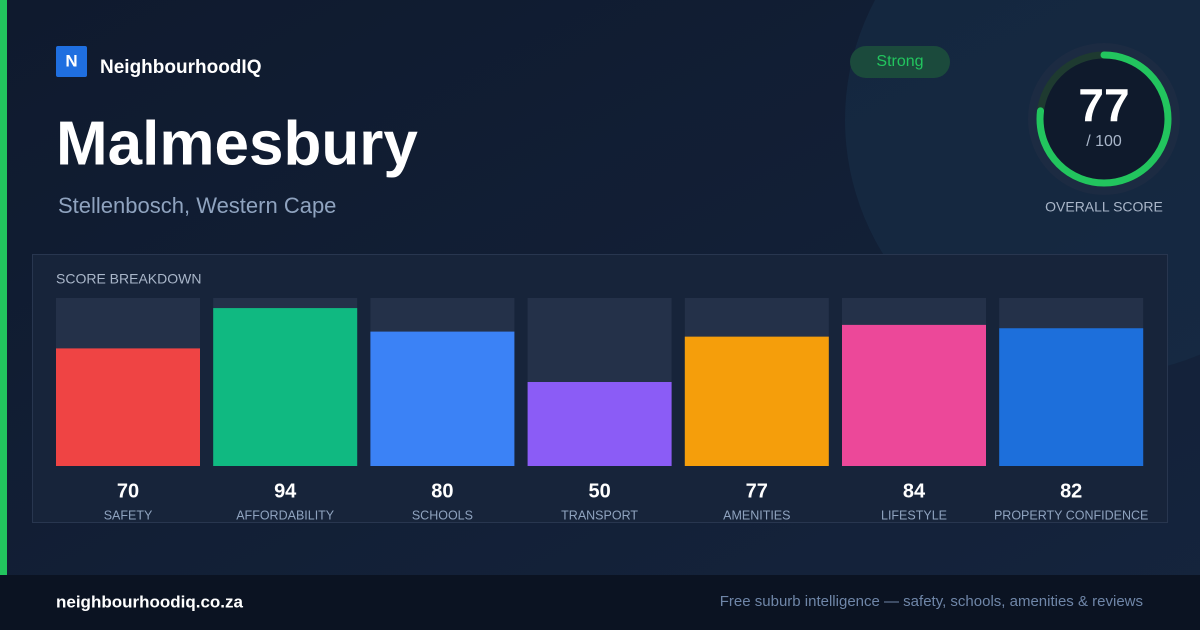 Image resolution: width=1200 pixels, height=630 pixels. What do you see at coordinates (285, 515) in the screenshot?
I see `x-tick-label: AFFORDABILITY` at bounding box center [285, 515].